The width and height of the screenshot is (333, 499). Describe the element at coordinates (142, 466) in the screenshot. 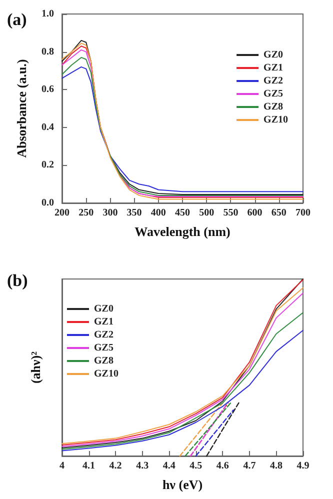

I see `x-tick-label: 4.3` at that location.